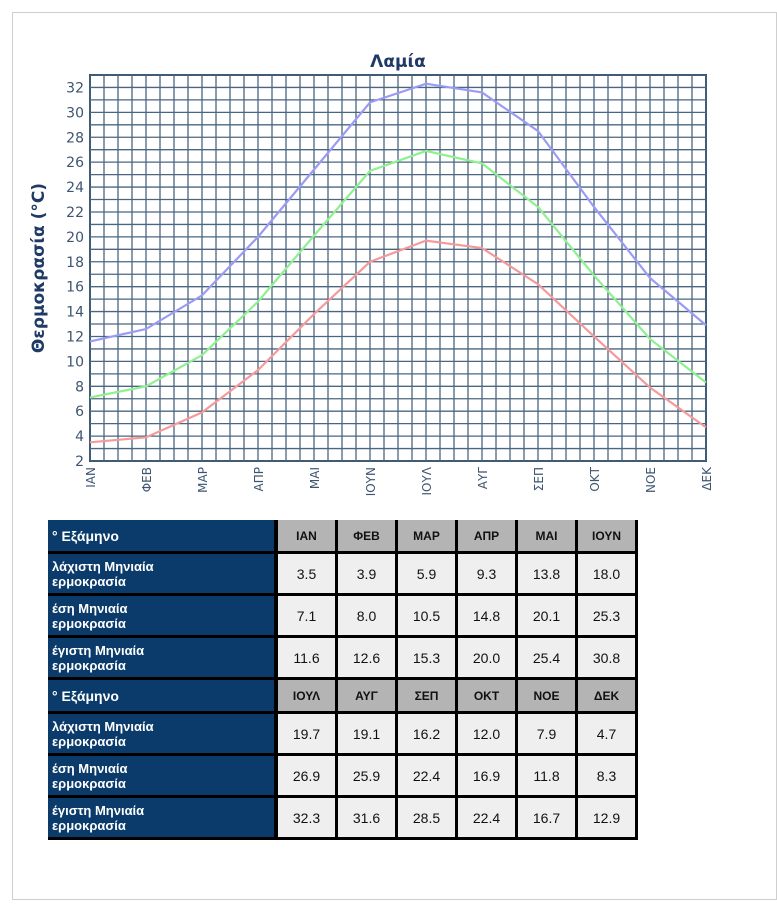 Image resolution: width=777 pixels, height=913 pixels. What do you see at coordinates (368, 617) in the screenshot?
I see `table-cell: 8.0` at bounding box center [368, 617].